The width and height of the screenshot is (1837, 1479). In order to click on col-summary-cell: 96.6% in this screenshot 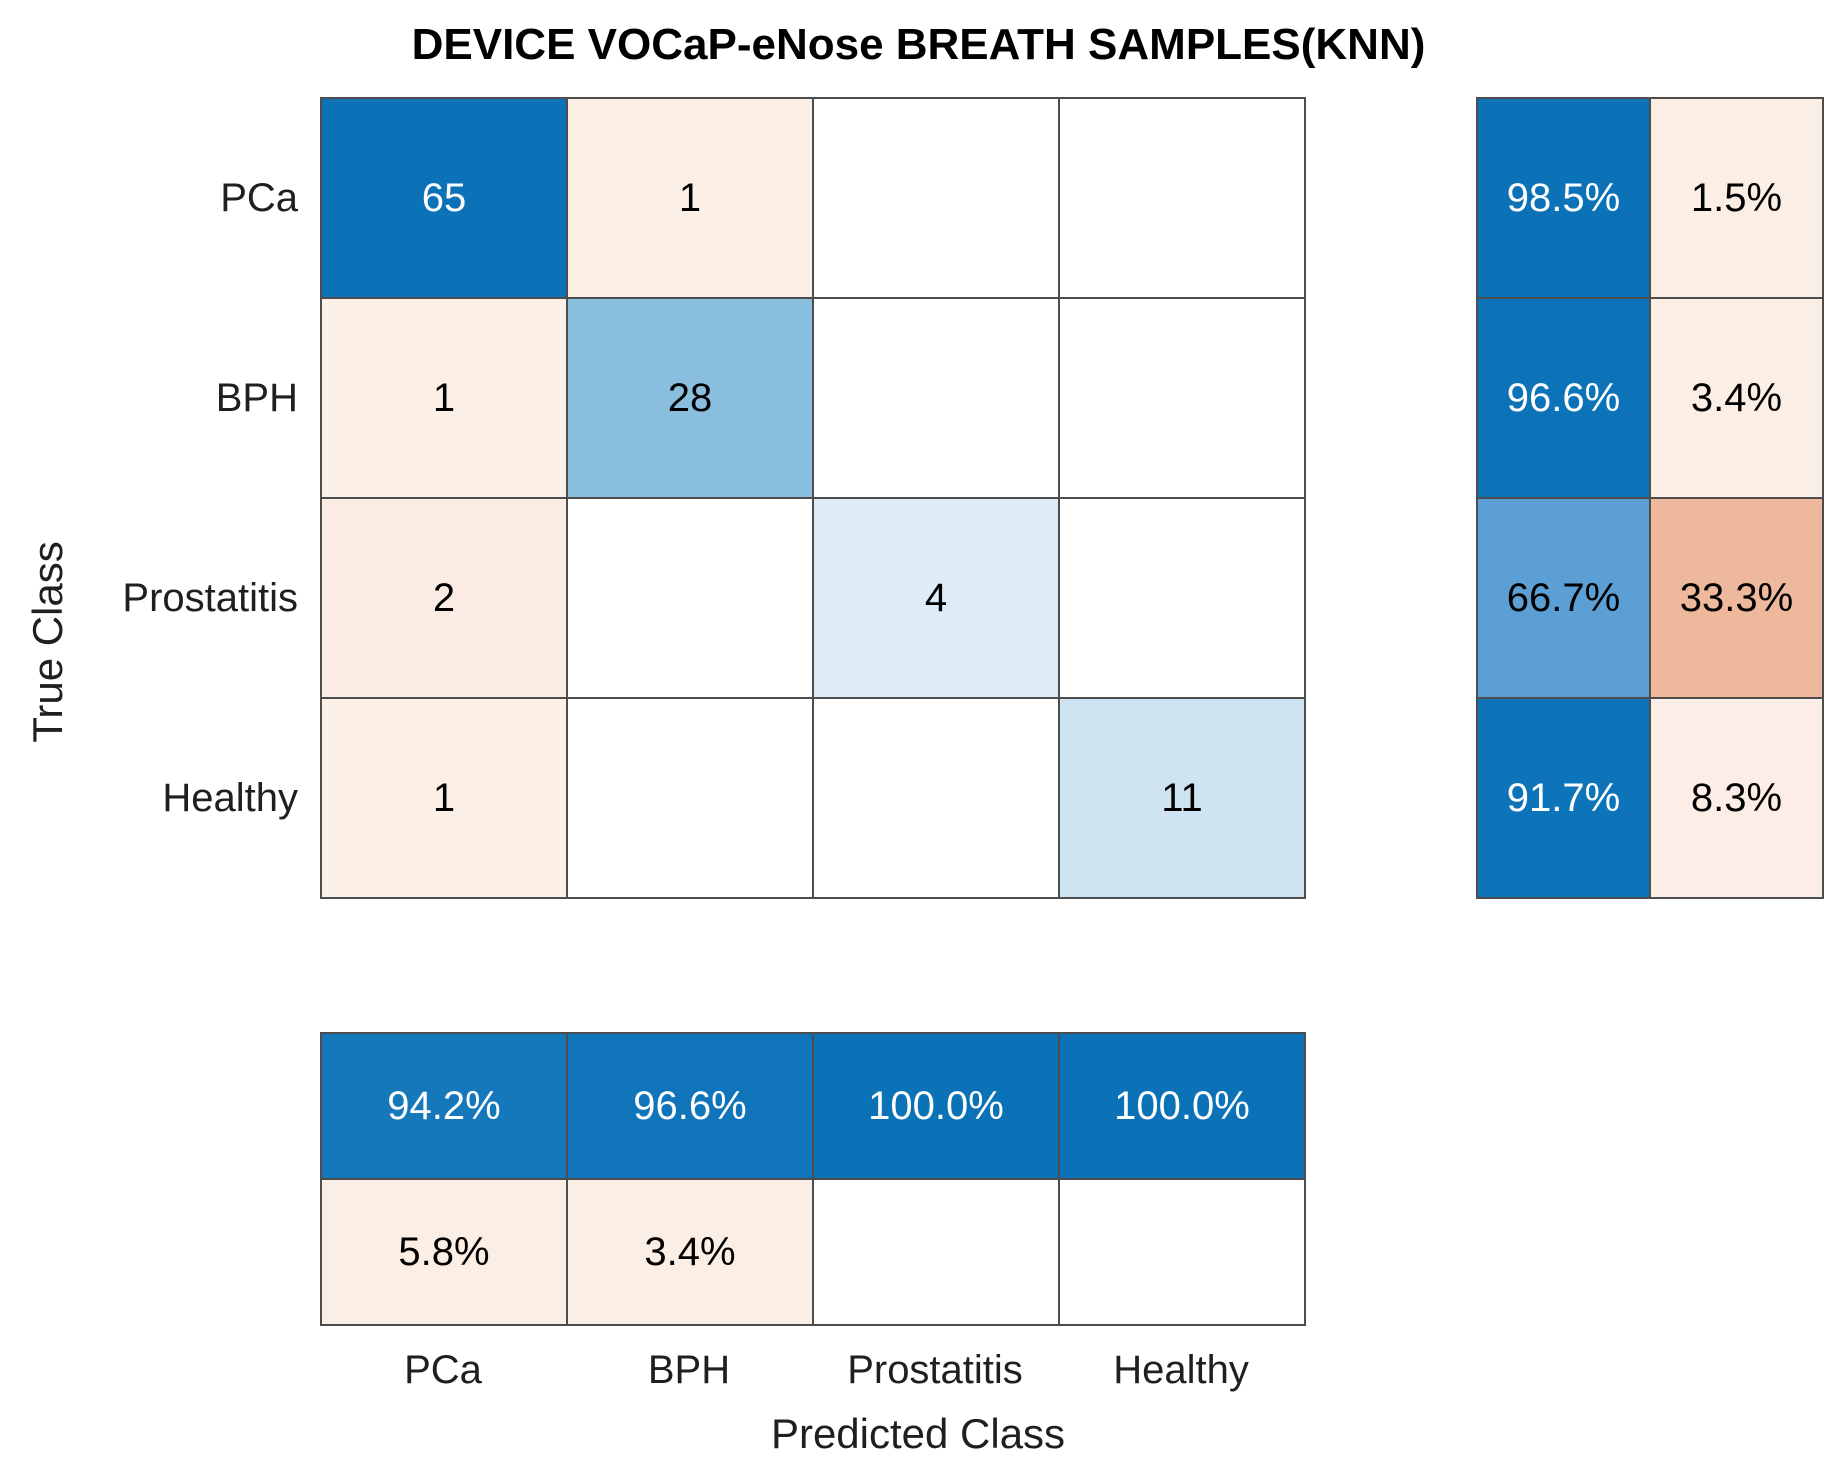, I will do `click(690, 1106)`.